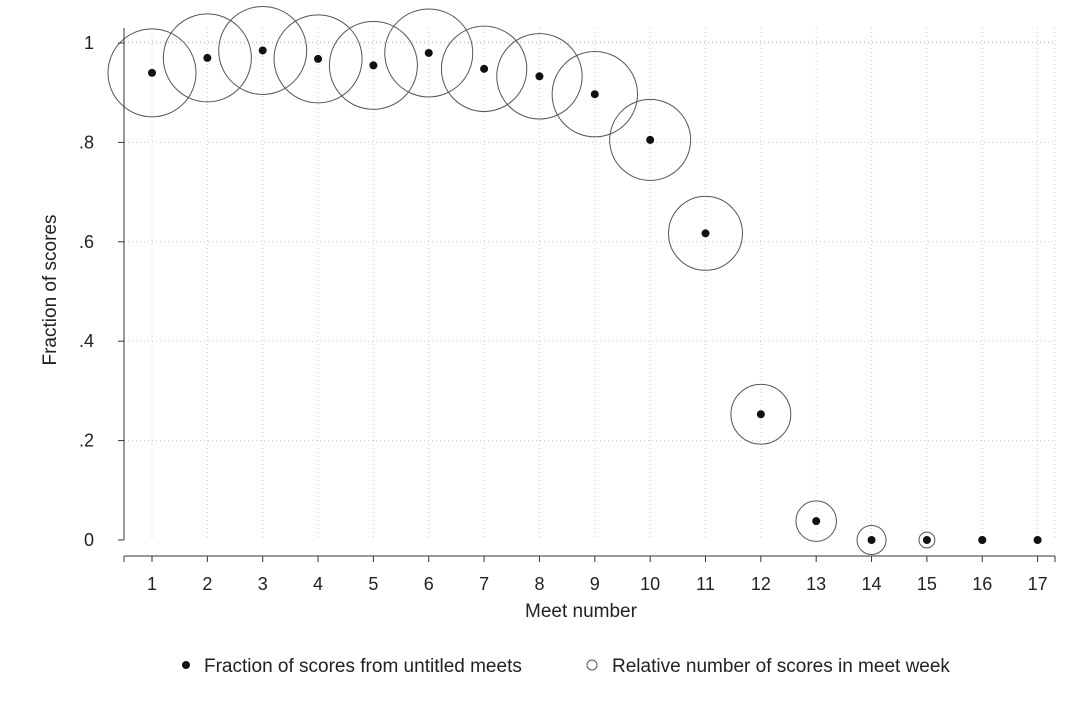 The height and width of the screenshot is (720, 1080). What do you see at coordinates (872, 584) in the screenshot?
I see `x-tick-label: 14` at bounding box center [872, 584].